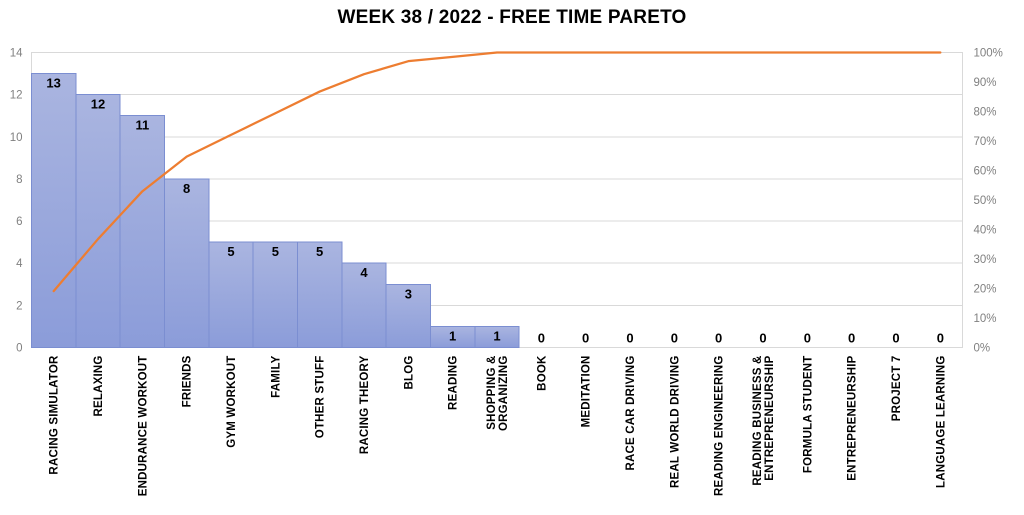 The image size is (1024, 515). I want to click on right-axis-tick: 90%, so click(985, 83).